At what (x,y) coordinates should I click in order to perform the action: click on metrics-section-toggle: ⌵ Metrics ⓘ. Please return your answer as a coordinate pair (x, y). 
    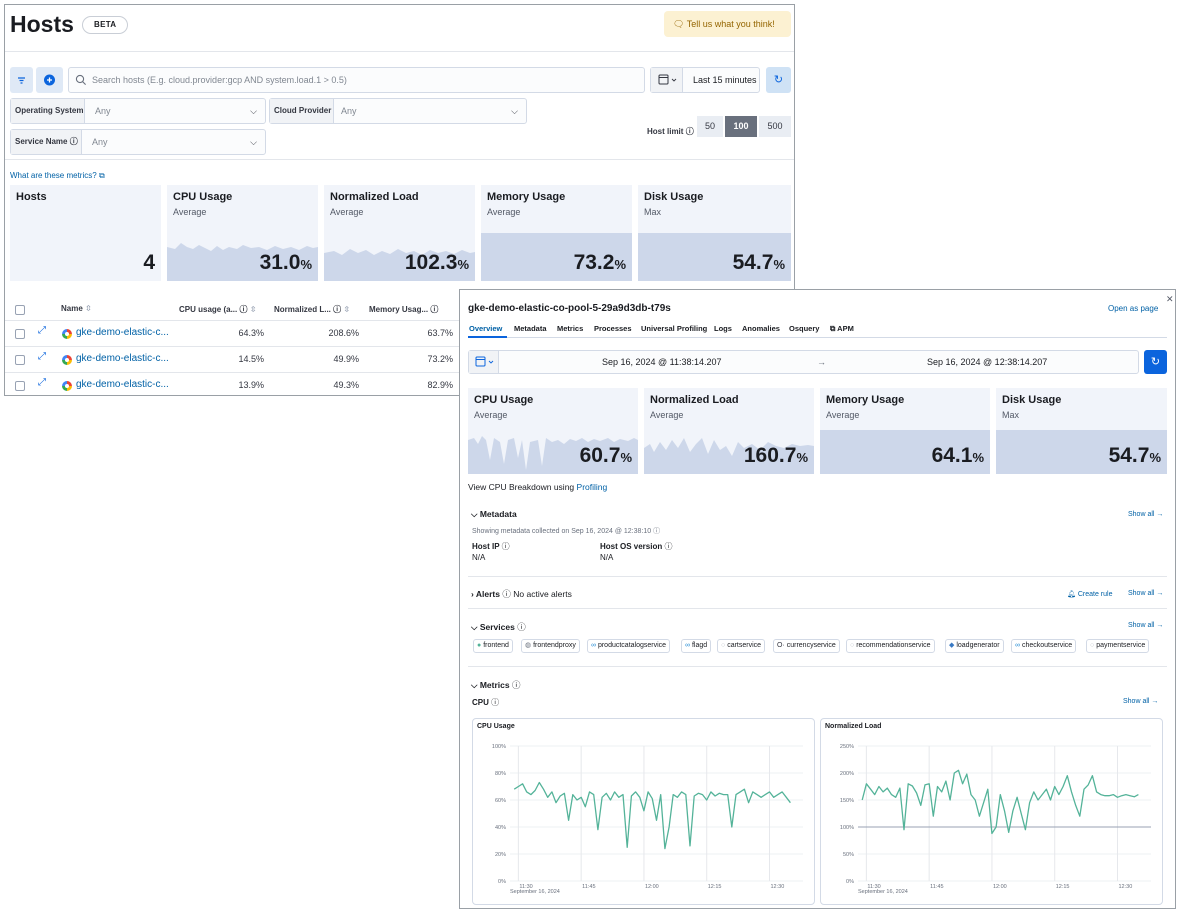
    Looking at the image, I should click on (496, 685).